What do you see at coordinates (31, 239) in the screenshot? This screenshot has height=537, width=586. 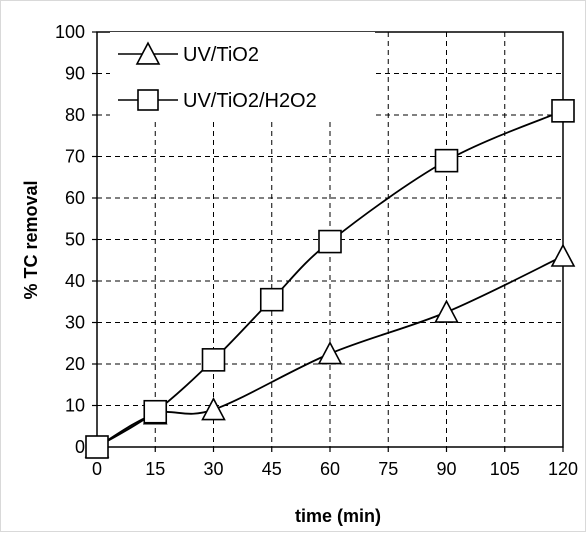 I see `y-axis-title: % TC removal` at bounding box center [31, 239].